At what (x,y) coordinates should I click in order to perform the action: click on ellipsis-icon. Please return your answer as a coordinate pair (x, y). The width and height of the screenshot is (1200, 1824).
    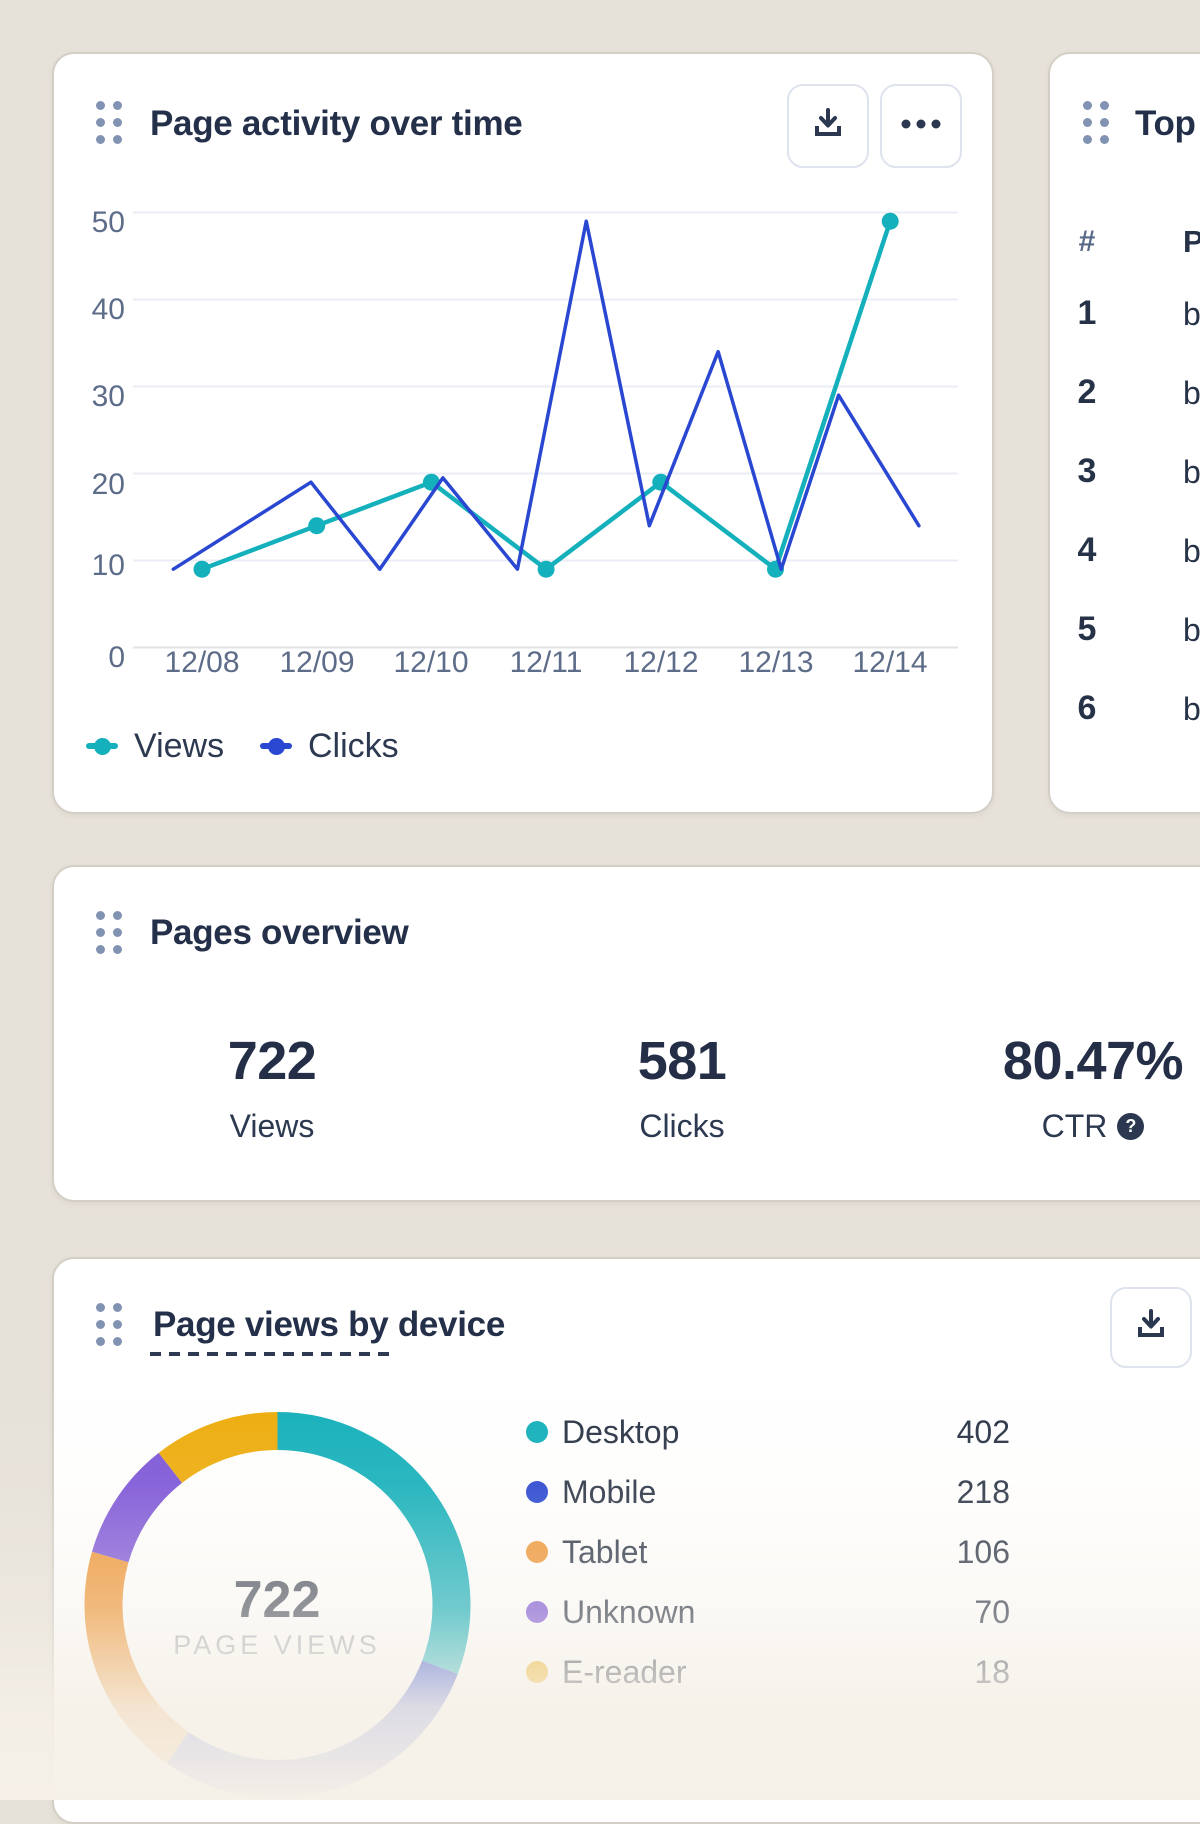
    Looking at the image, I should click on (921, 126).